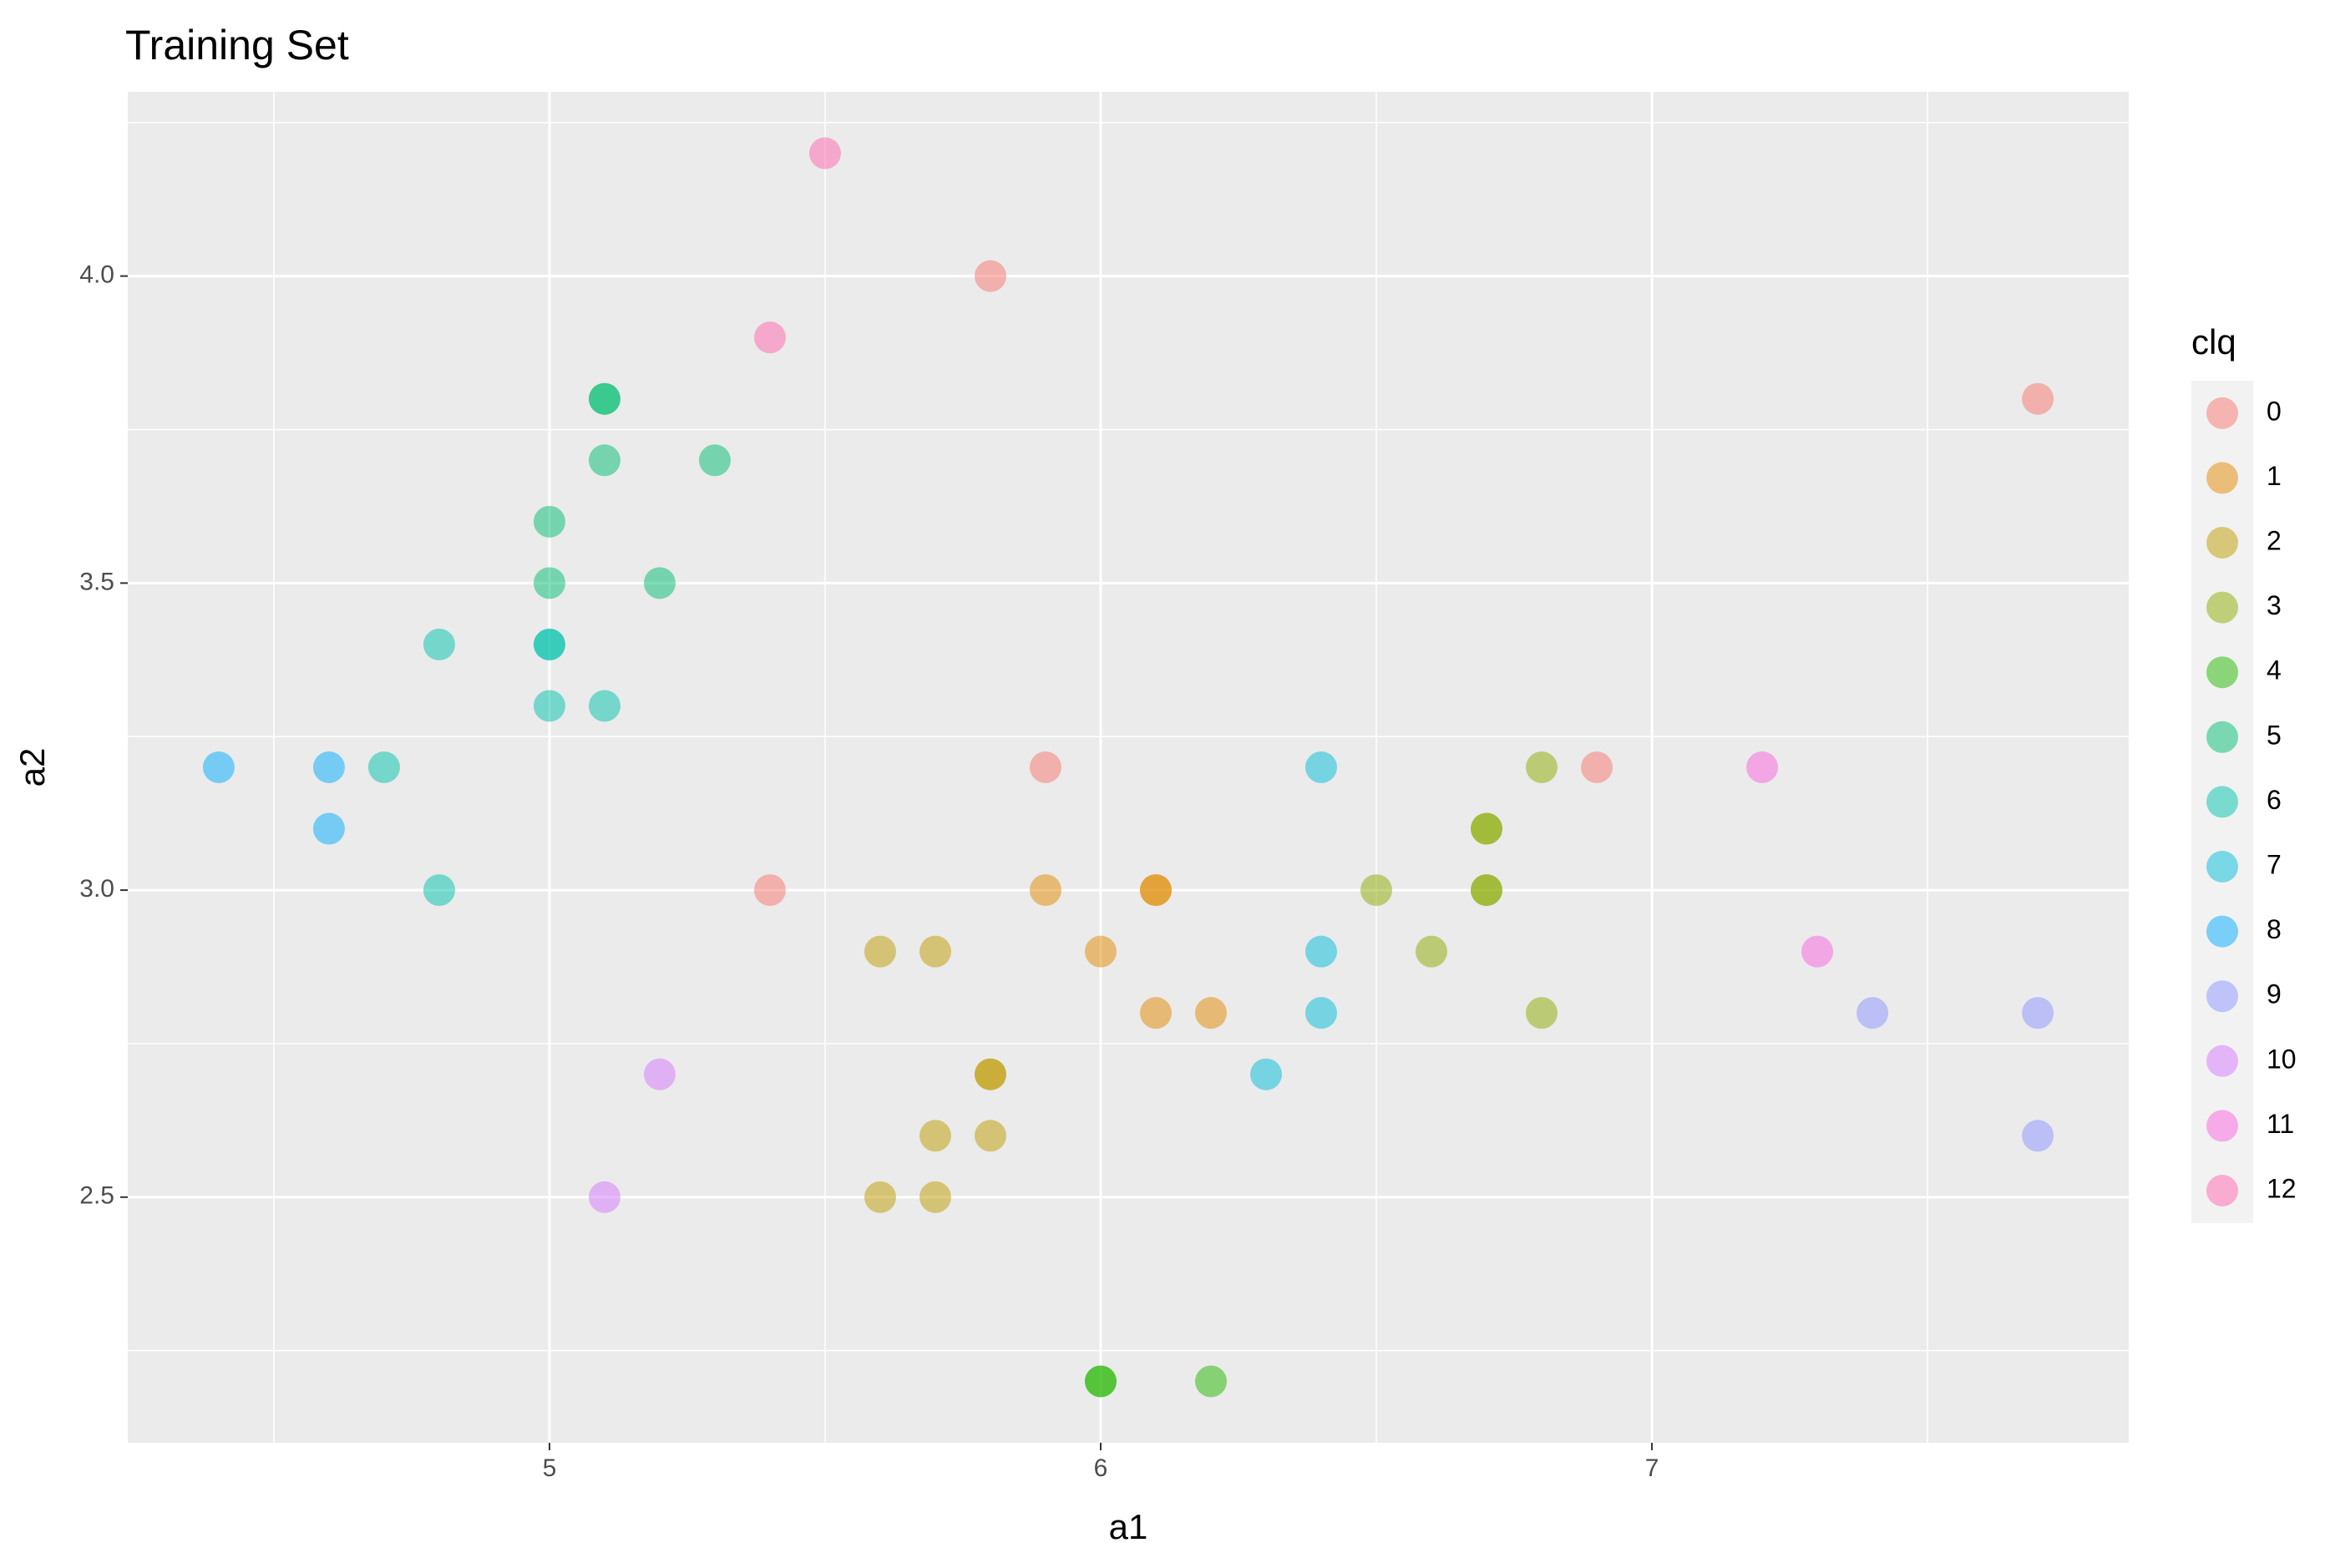 This screenshot has width=2330, height=1568. I want to click on x-tick-label: 7, so click(1652, 1468).